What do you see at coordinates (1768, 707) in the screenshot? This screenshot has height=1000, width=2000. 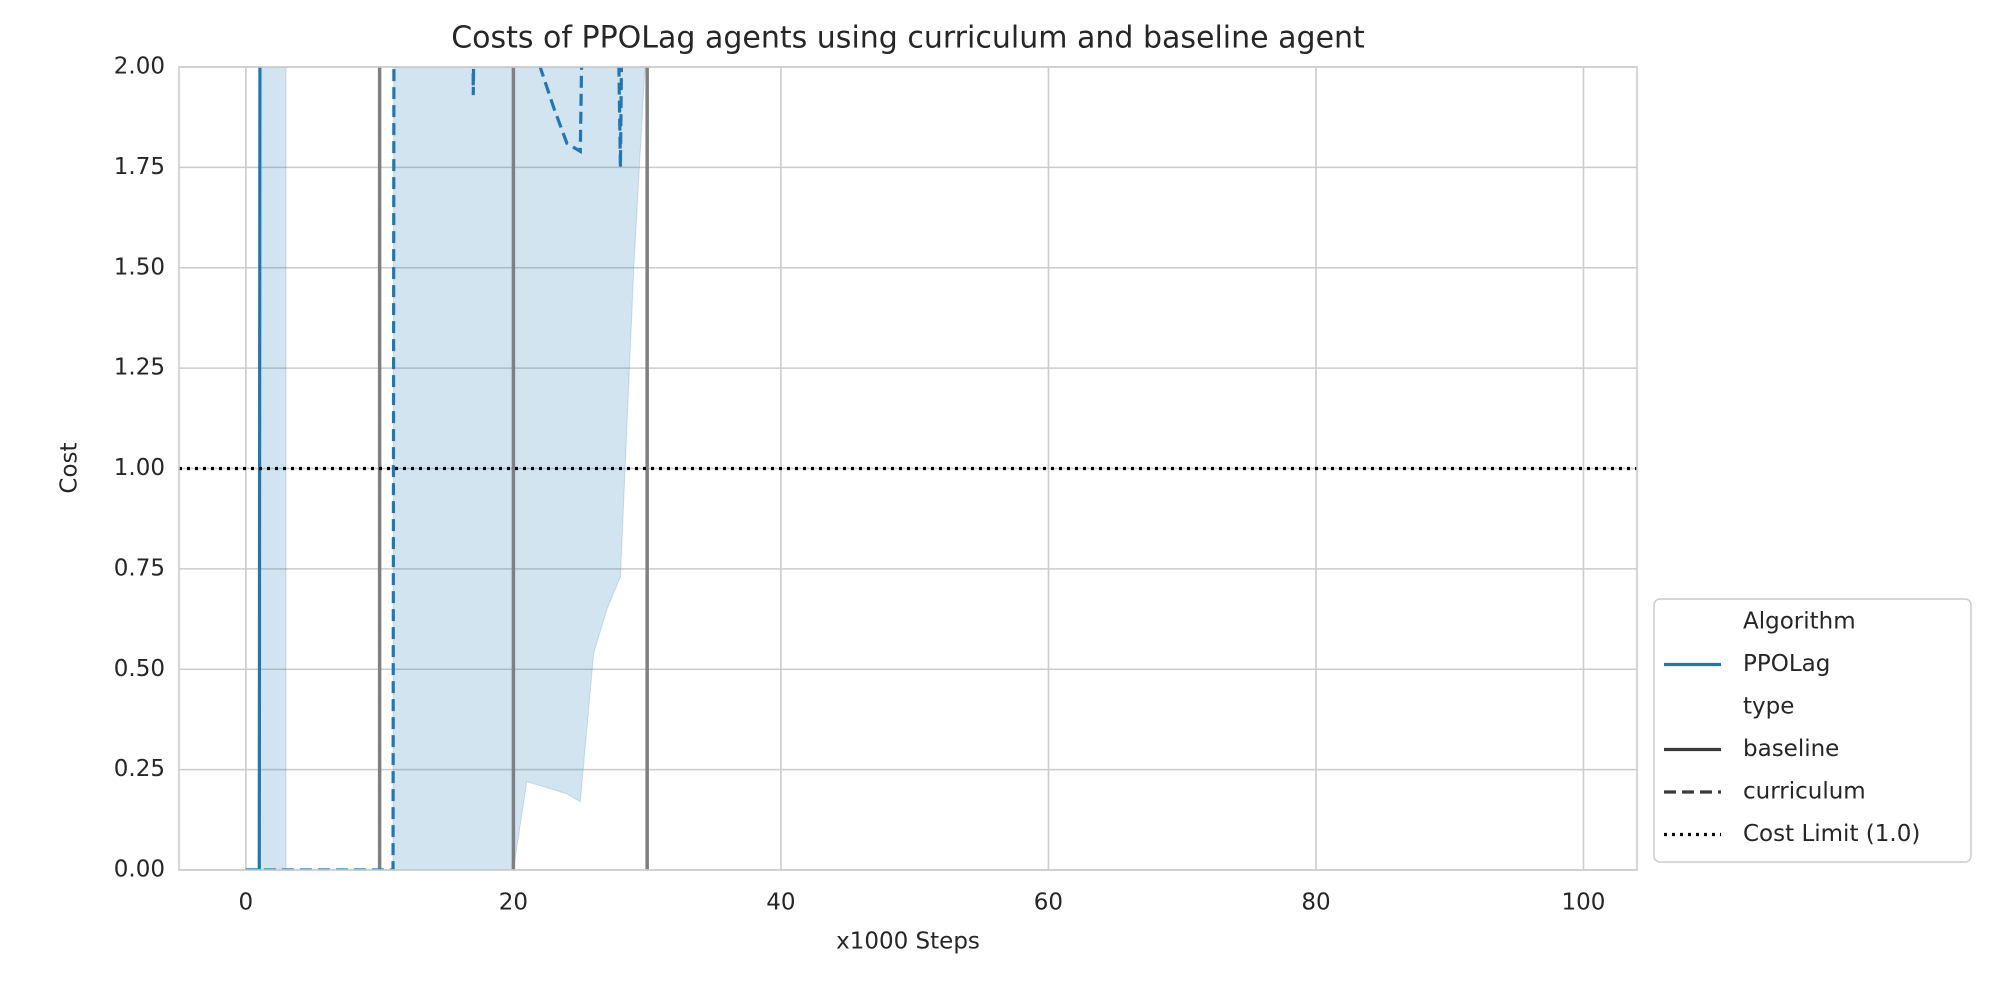 I see `legend-title: type` at bounding box center [1768, 707].